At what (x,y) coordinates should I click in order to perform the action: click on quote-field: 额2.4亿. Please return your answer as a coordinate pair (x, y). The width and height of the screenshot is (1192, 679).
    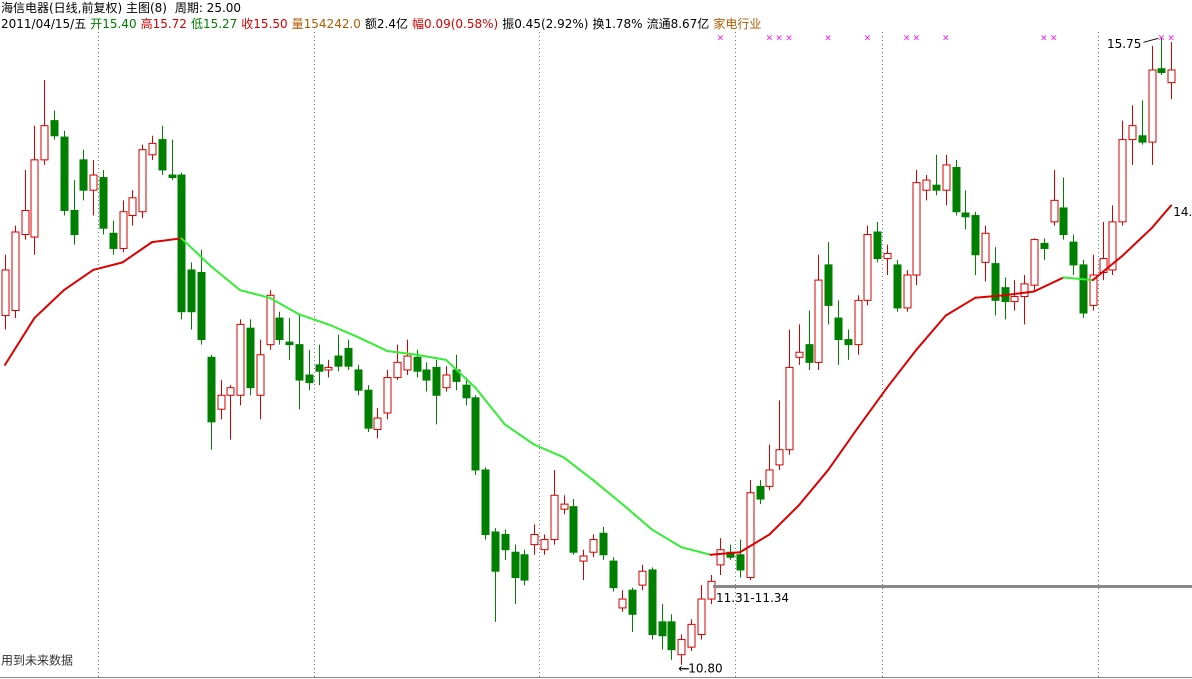
    Looking at the image, I should click on (386, 24).